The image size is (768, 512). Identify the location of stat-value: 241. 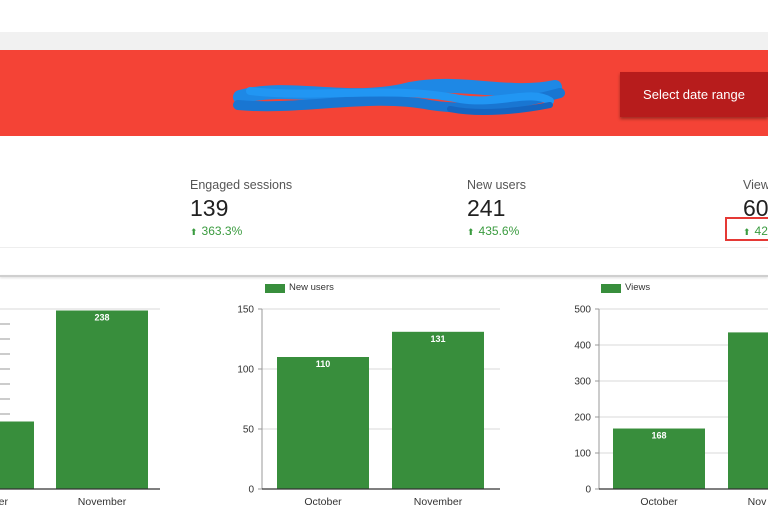
(486, 208).